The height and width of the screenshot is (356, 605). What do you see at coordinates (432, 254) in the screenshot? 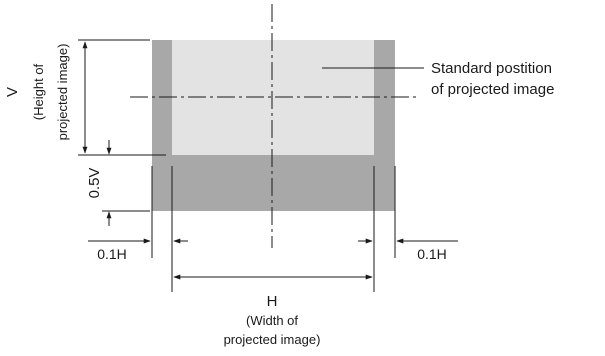
I see `right-shift-label: 0.1H` at bounding box center [432, 254].